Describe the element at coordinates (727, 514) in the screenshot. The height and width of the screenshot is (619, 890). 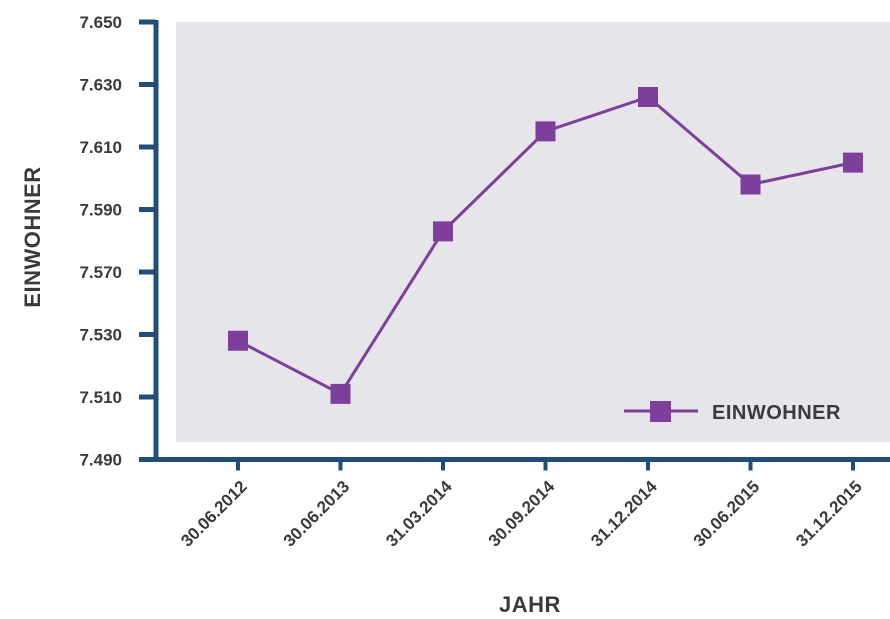
I see `x-tick-label: 30.06.2015` at that location.